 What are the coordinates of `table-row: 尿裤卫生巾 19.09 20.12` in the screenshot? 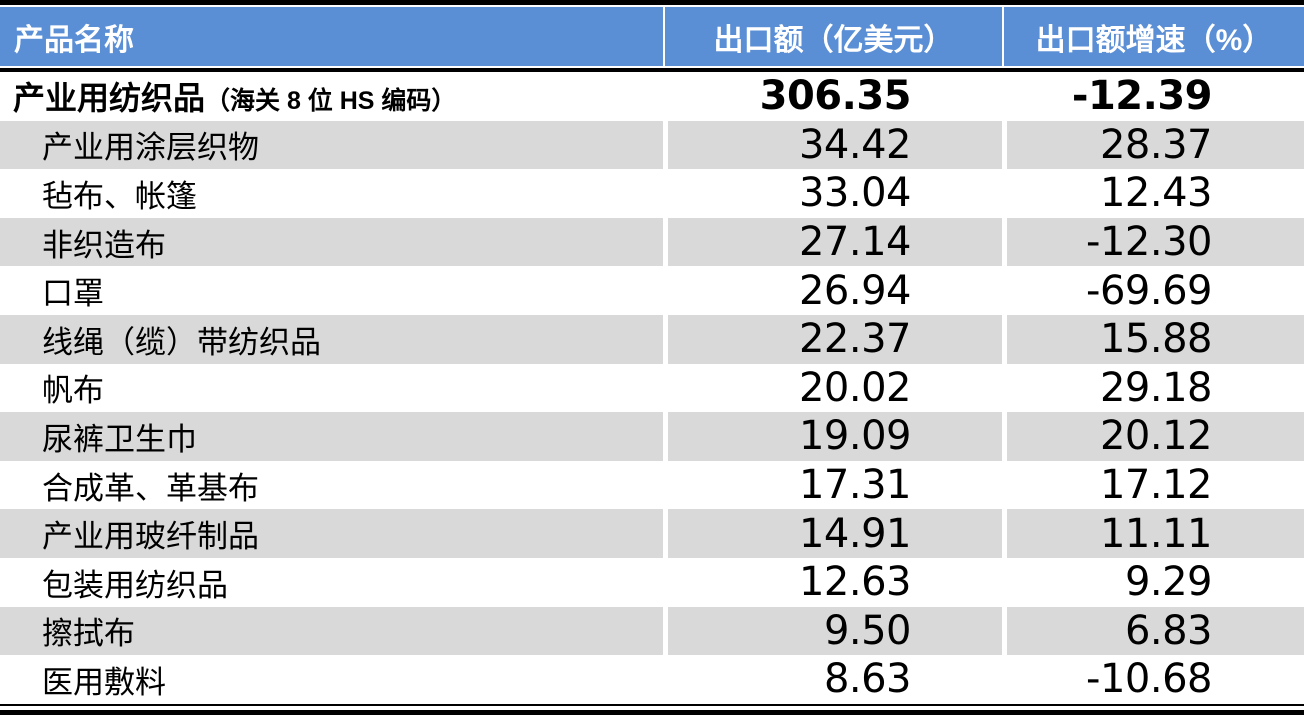 It's located at (652, 436).